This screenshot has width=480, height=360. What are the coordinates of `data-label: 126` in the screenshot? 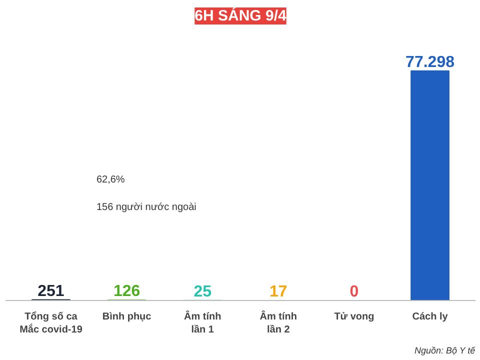 It's located at (126, 291).